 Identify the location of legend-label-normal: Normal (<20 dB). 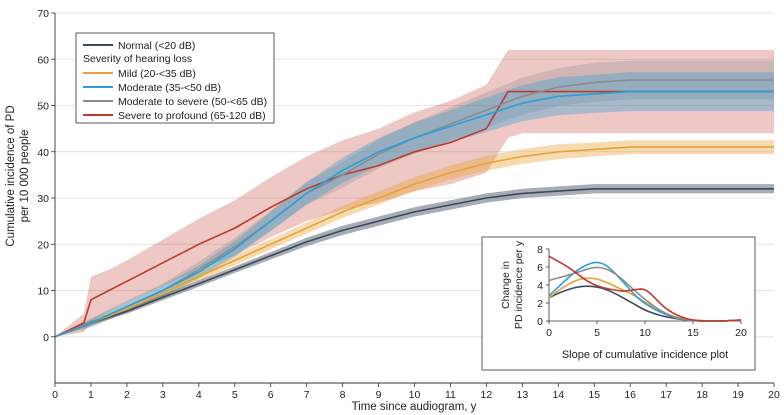
(156, 46).